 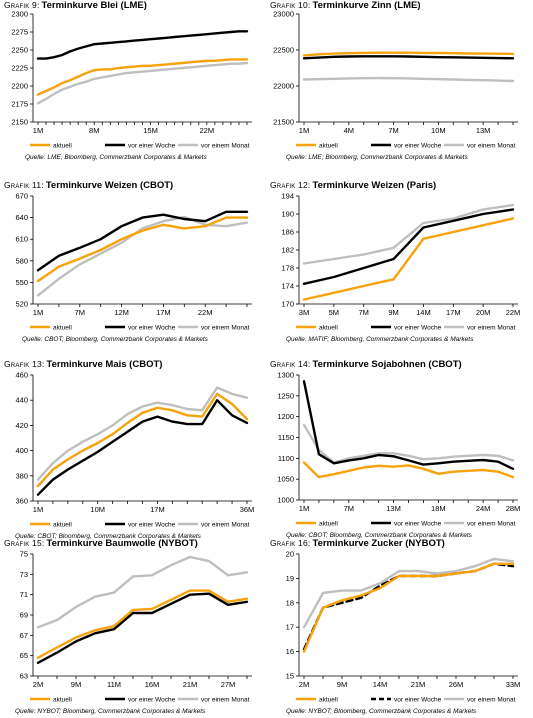 What do you see at coordinates (287, 214) in the screenshot?
I see `y-tick-label: 190` at bounding box center [287, 214].